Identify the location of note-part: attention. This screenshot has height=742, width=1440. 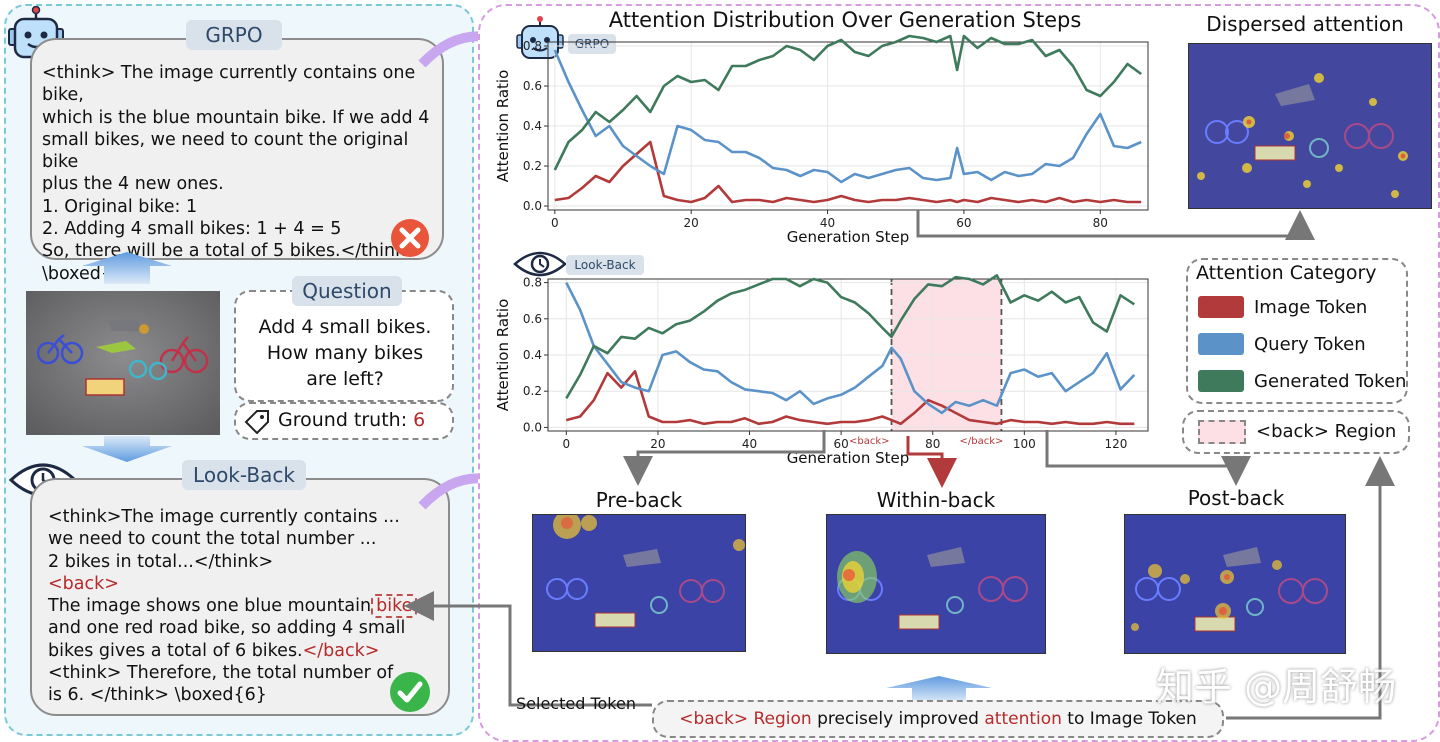
(1023, 719).